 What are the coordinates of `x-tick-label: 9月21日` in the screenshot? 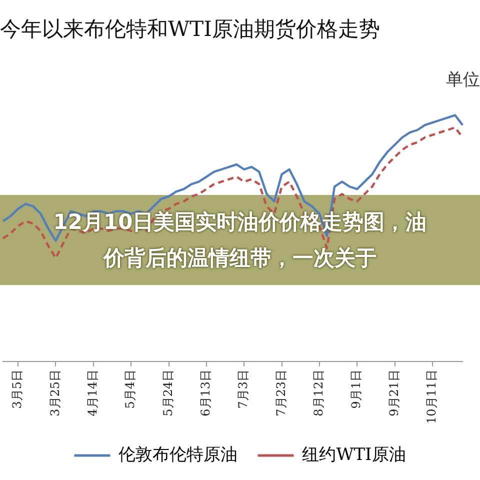 It's located at (393, 392).